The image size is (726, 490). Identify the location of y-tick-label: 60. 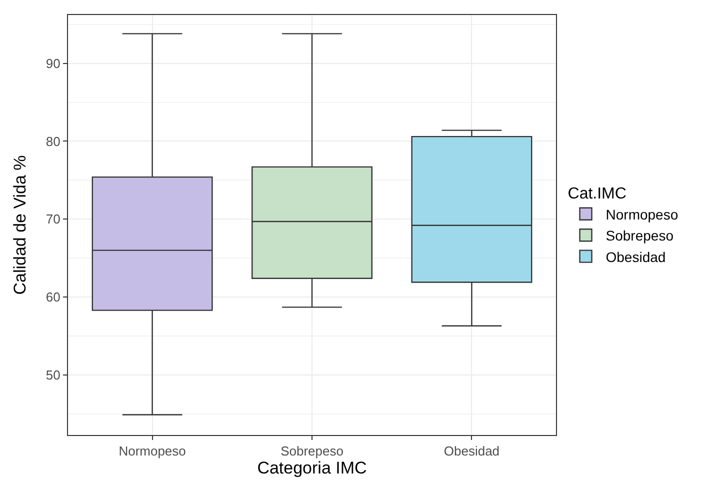
(53, 297).